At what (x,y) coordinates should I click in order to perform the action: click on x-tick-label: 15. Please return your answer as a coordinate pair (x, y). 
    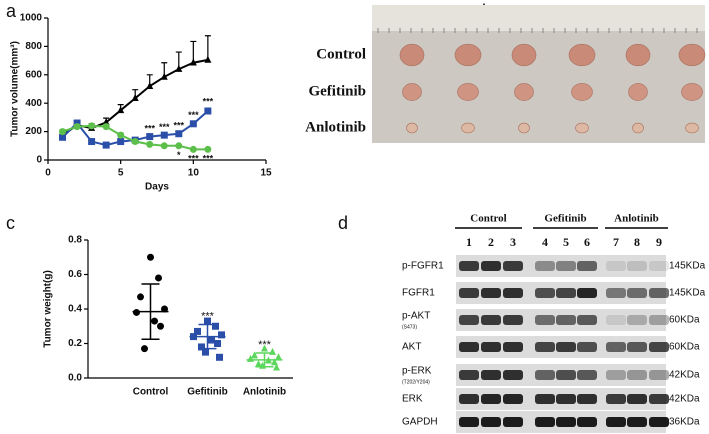
    Looking at the image, I should click on (266, 173).